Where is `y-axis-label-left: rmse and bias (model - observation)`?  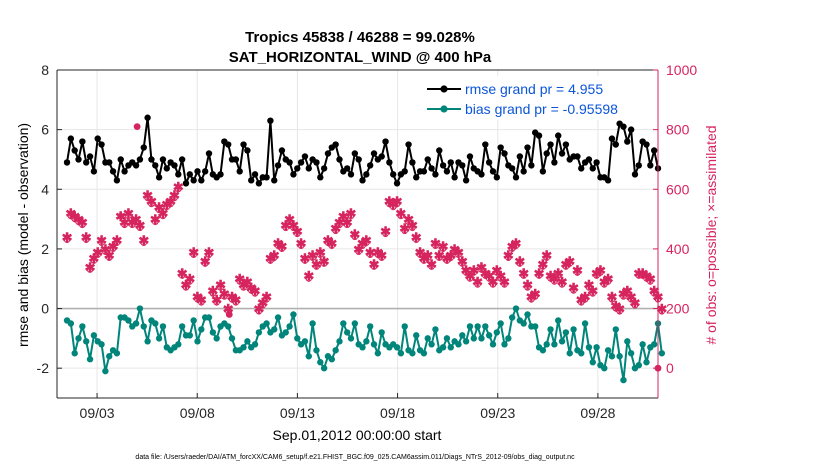
y-axis-label-left: rmse and bias (model - observation) is located at coordinates (23, 235).